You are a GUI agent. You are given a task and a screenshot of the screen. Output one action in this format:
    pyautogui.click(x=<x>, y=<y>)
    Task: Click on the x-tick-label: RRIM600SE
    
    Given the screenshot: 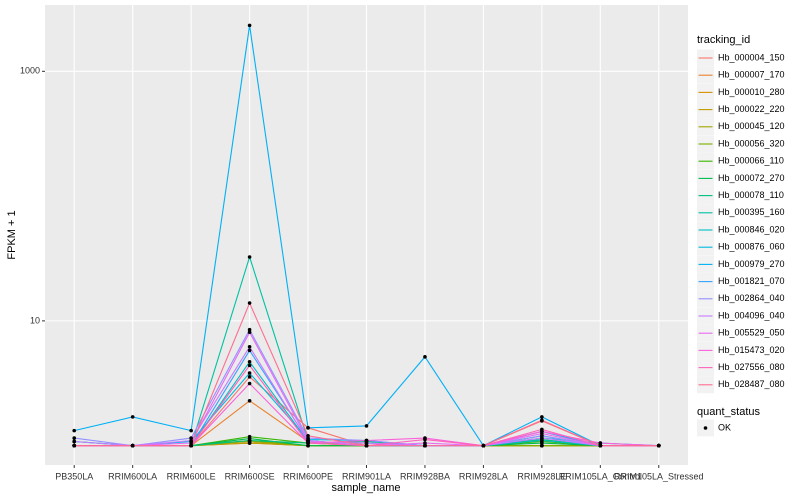 What is the action you would take?
    pyautogui.click(x=250, y=476)
    